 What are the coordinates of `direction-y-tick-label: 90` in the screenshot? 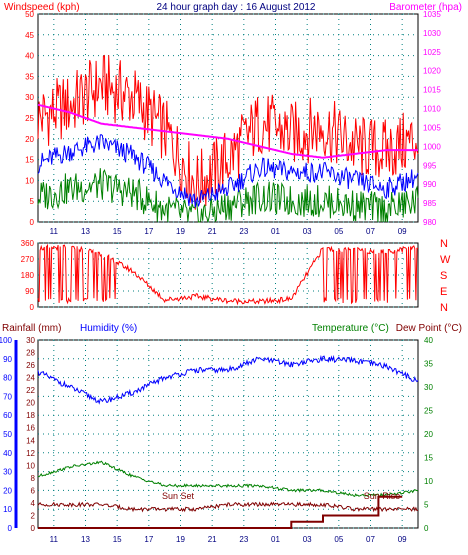 It's located at (29, 291).